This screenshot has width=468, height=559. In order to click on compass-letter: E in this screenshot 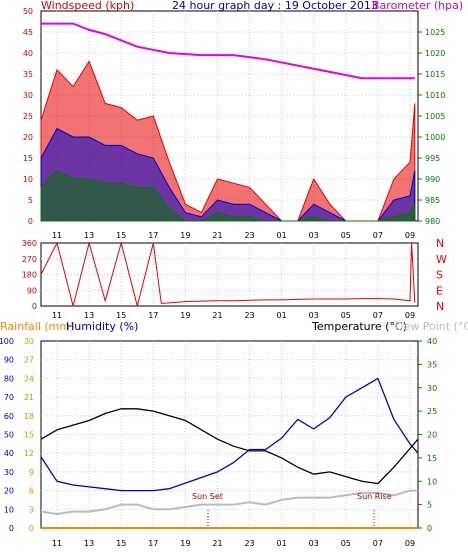, I will do `click(439, 290)`.